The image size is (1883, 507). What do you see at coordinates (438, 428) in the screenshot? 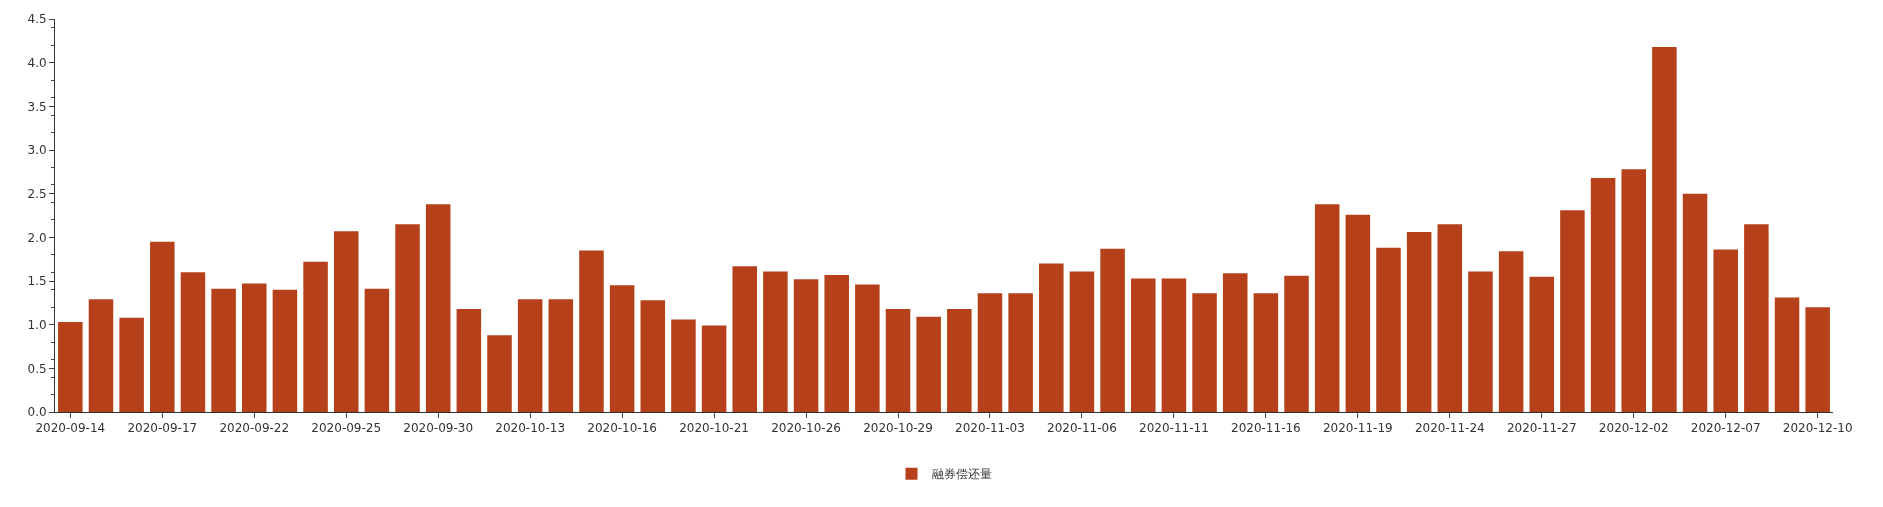
I see `x-tick-label: 2020-09-30` at bounding box center [438, 428].